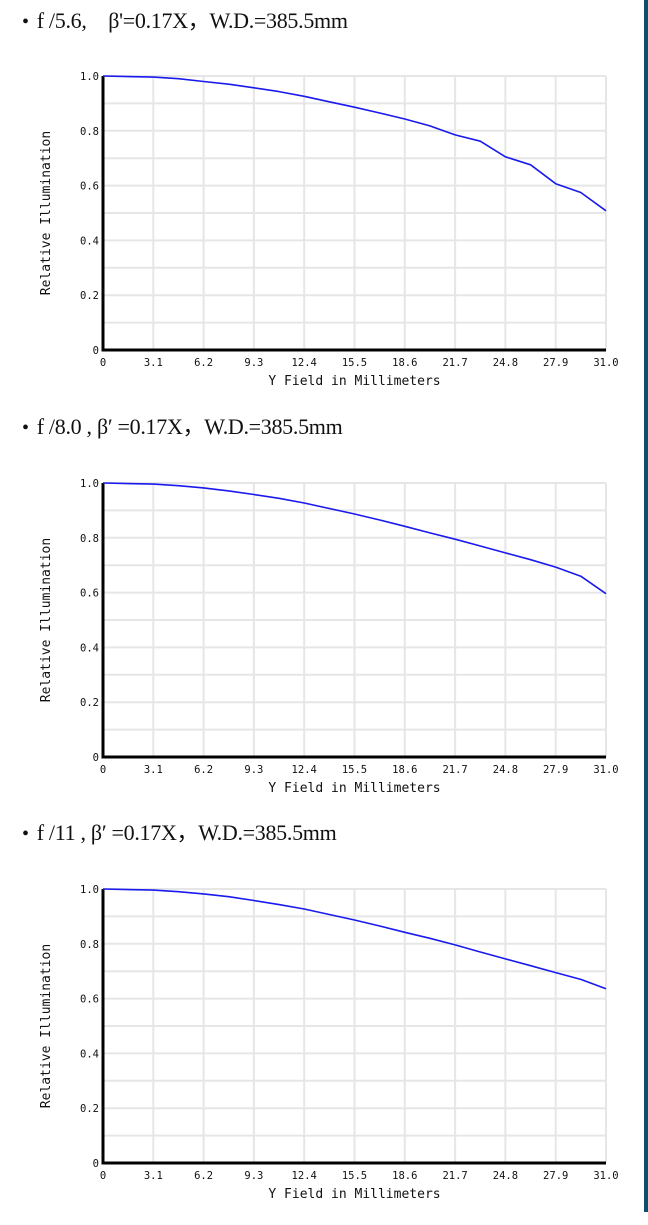 This screenshot has width=648, height=1225. I want to click on section-title-2: • f /8.0 , β′ =0.17X，W.D.=385.5mm, so click(182, 427).